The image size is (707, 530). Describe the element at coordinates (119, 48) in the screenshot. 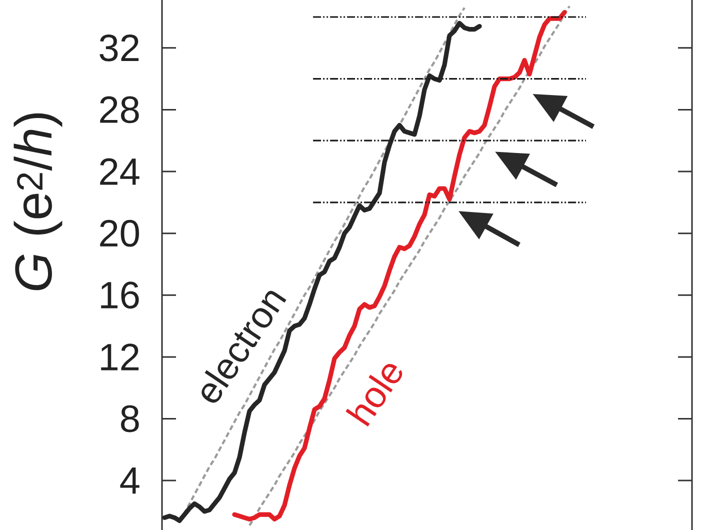

I see `y-tick-label: 32` at that location.